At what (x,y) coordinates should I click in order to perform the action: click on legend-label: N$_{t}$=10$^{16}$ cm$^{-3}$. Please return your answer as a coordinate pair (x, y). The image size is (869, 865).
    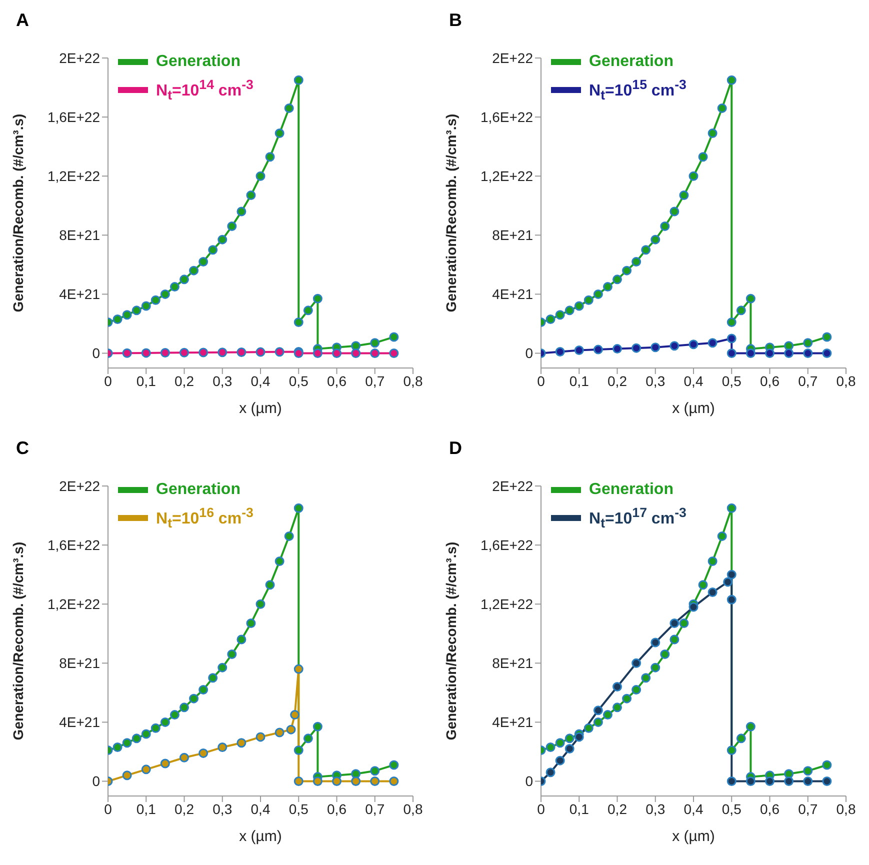
    Looking at the image, I should click on (205, 518).